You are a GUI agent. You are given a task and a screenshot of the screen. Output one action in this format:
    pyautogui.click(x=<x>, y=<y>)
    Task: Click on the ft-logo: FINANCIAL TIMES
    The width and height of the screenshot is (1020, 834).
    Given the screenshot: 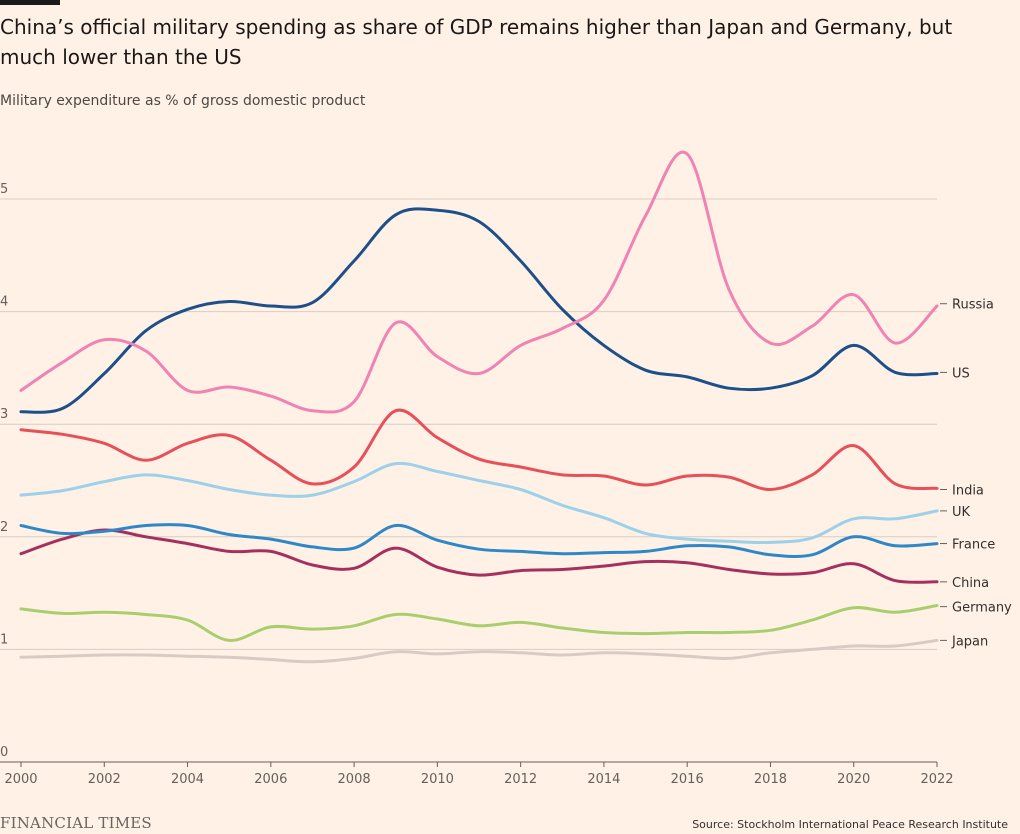 What is the action you would take?
    pyautogui.click(x=76, y=823)
    